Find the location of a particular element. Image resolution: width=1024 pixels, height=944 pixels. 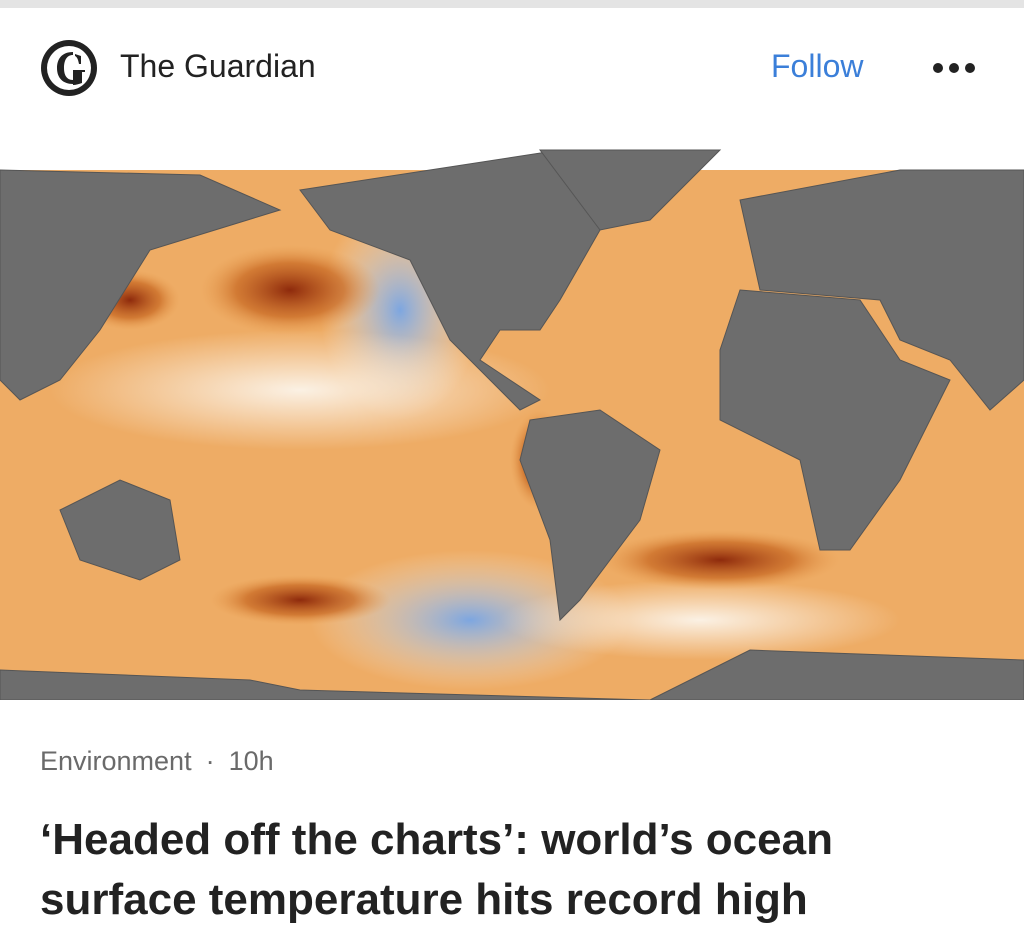

follow-button: Follow is located at coordinates (817, 66).